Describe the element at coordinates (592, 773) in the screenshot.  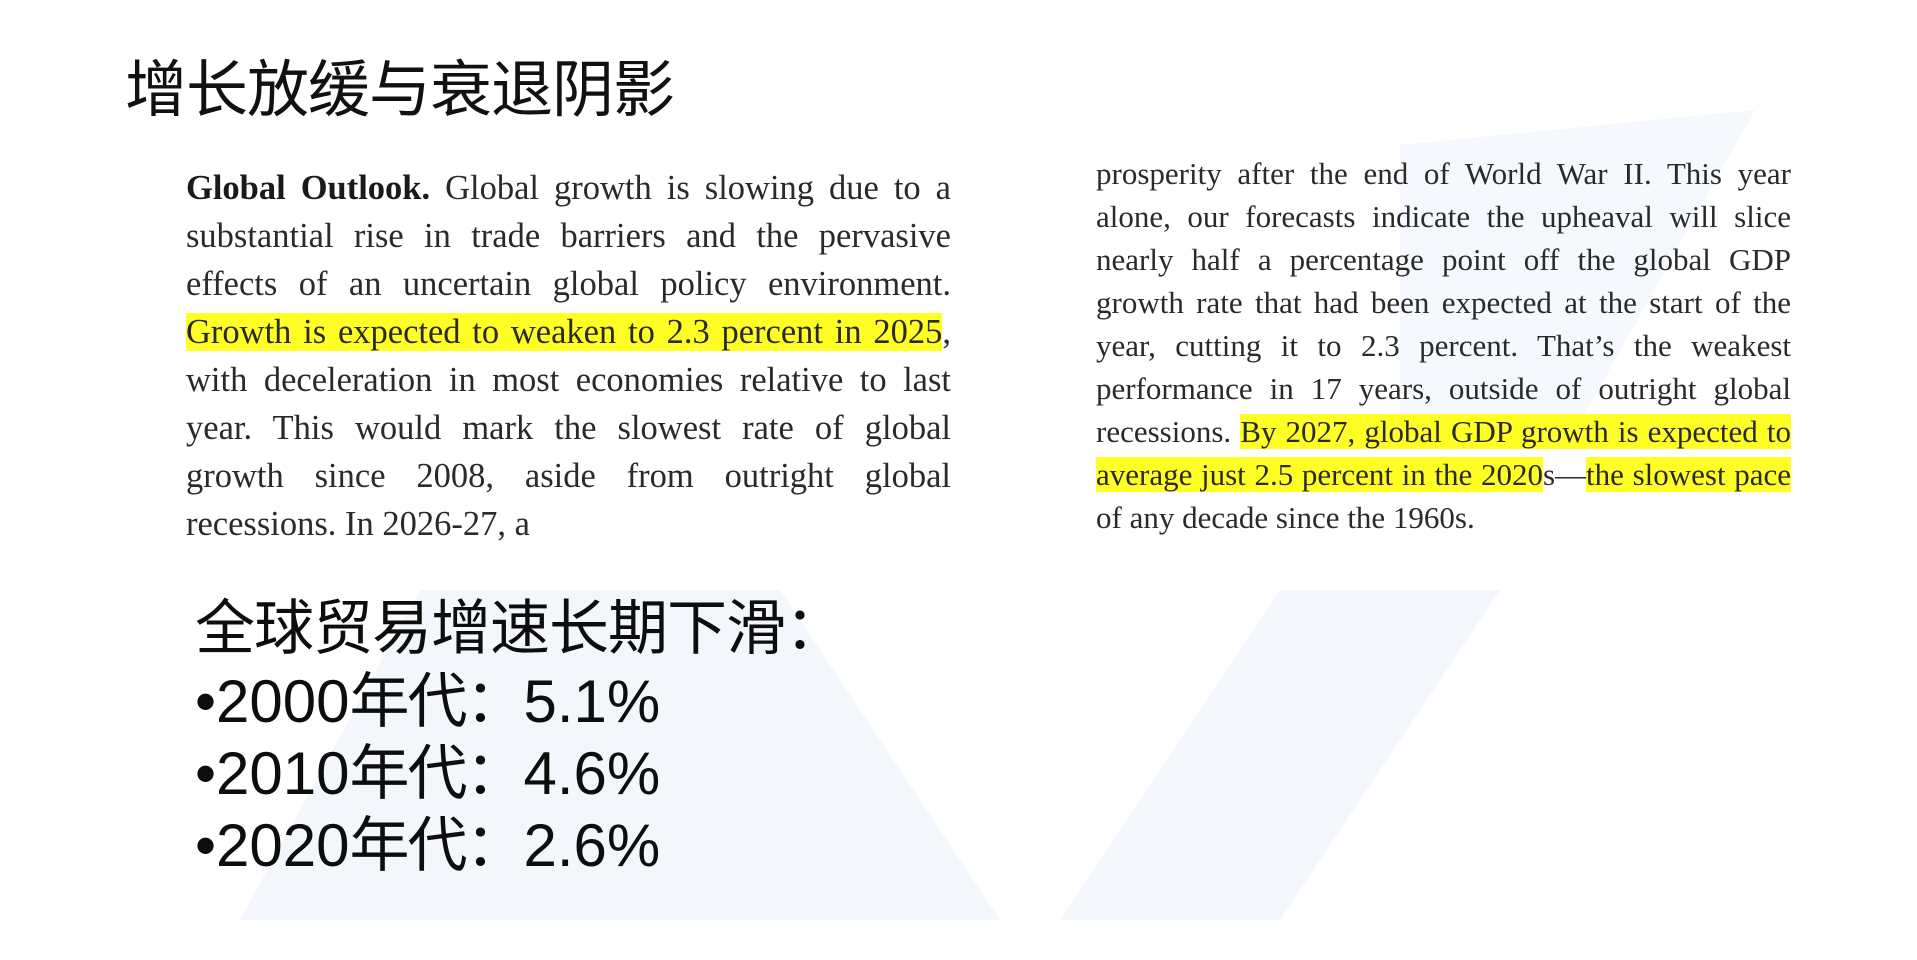
I see `growth-value: 4.6%` at that location.